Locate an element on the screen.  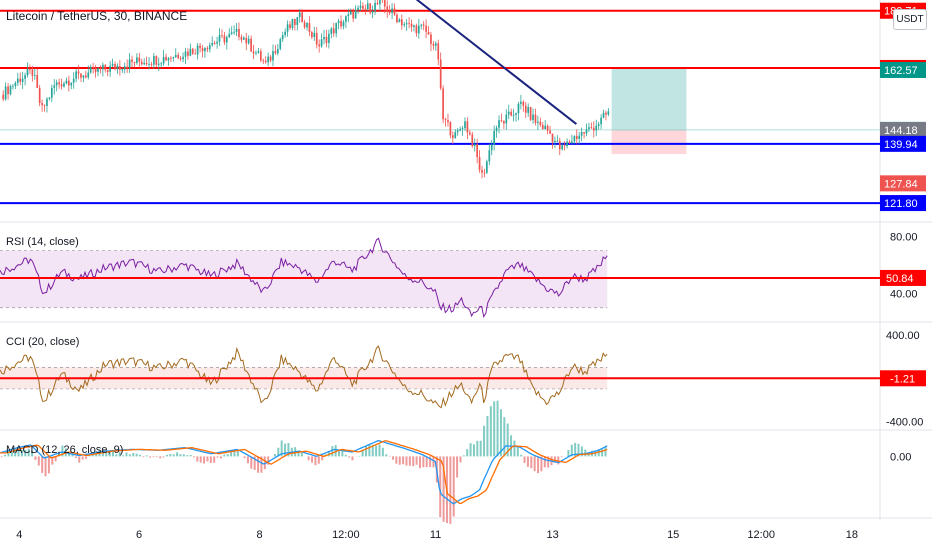
cci-tick-label: -400.00 is located at coordinates (904, 422).